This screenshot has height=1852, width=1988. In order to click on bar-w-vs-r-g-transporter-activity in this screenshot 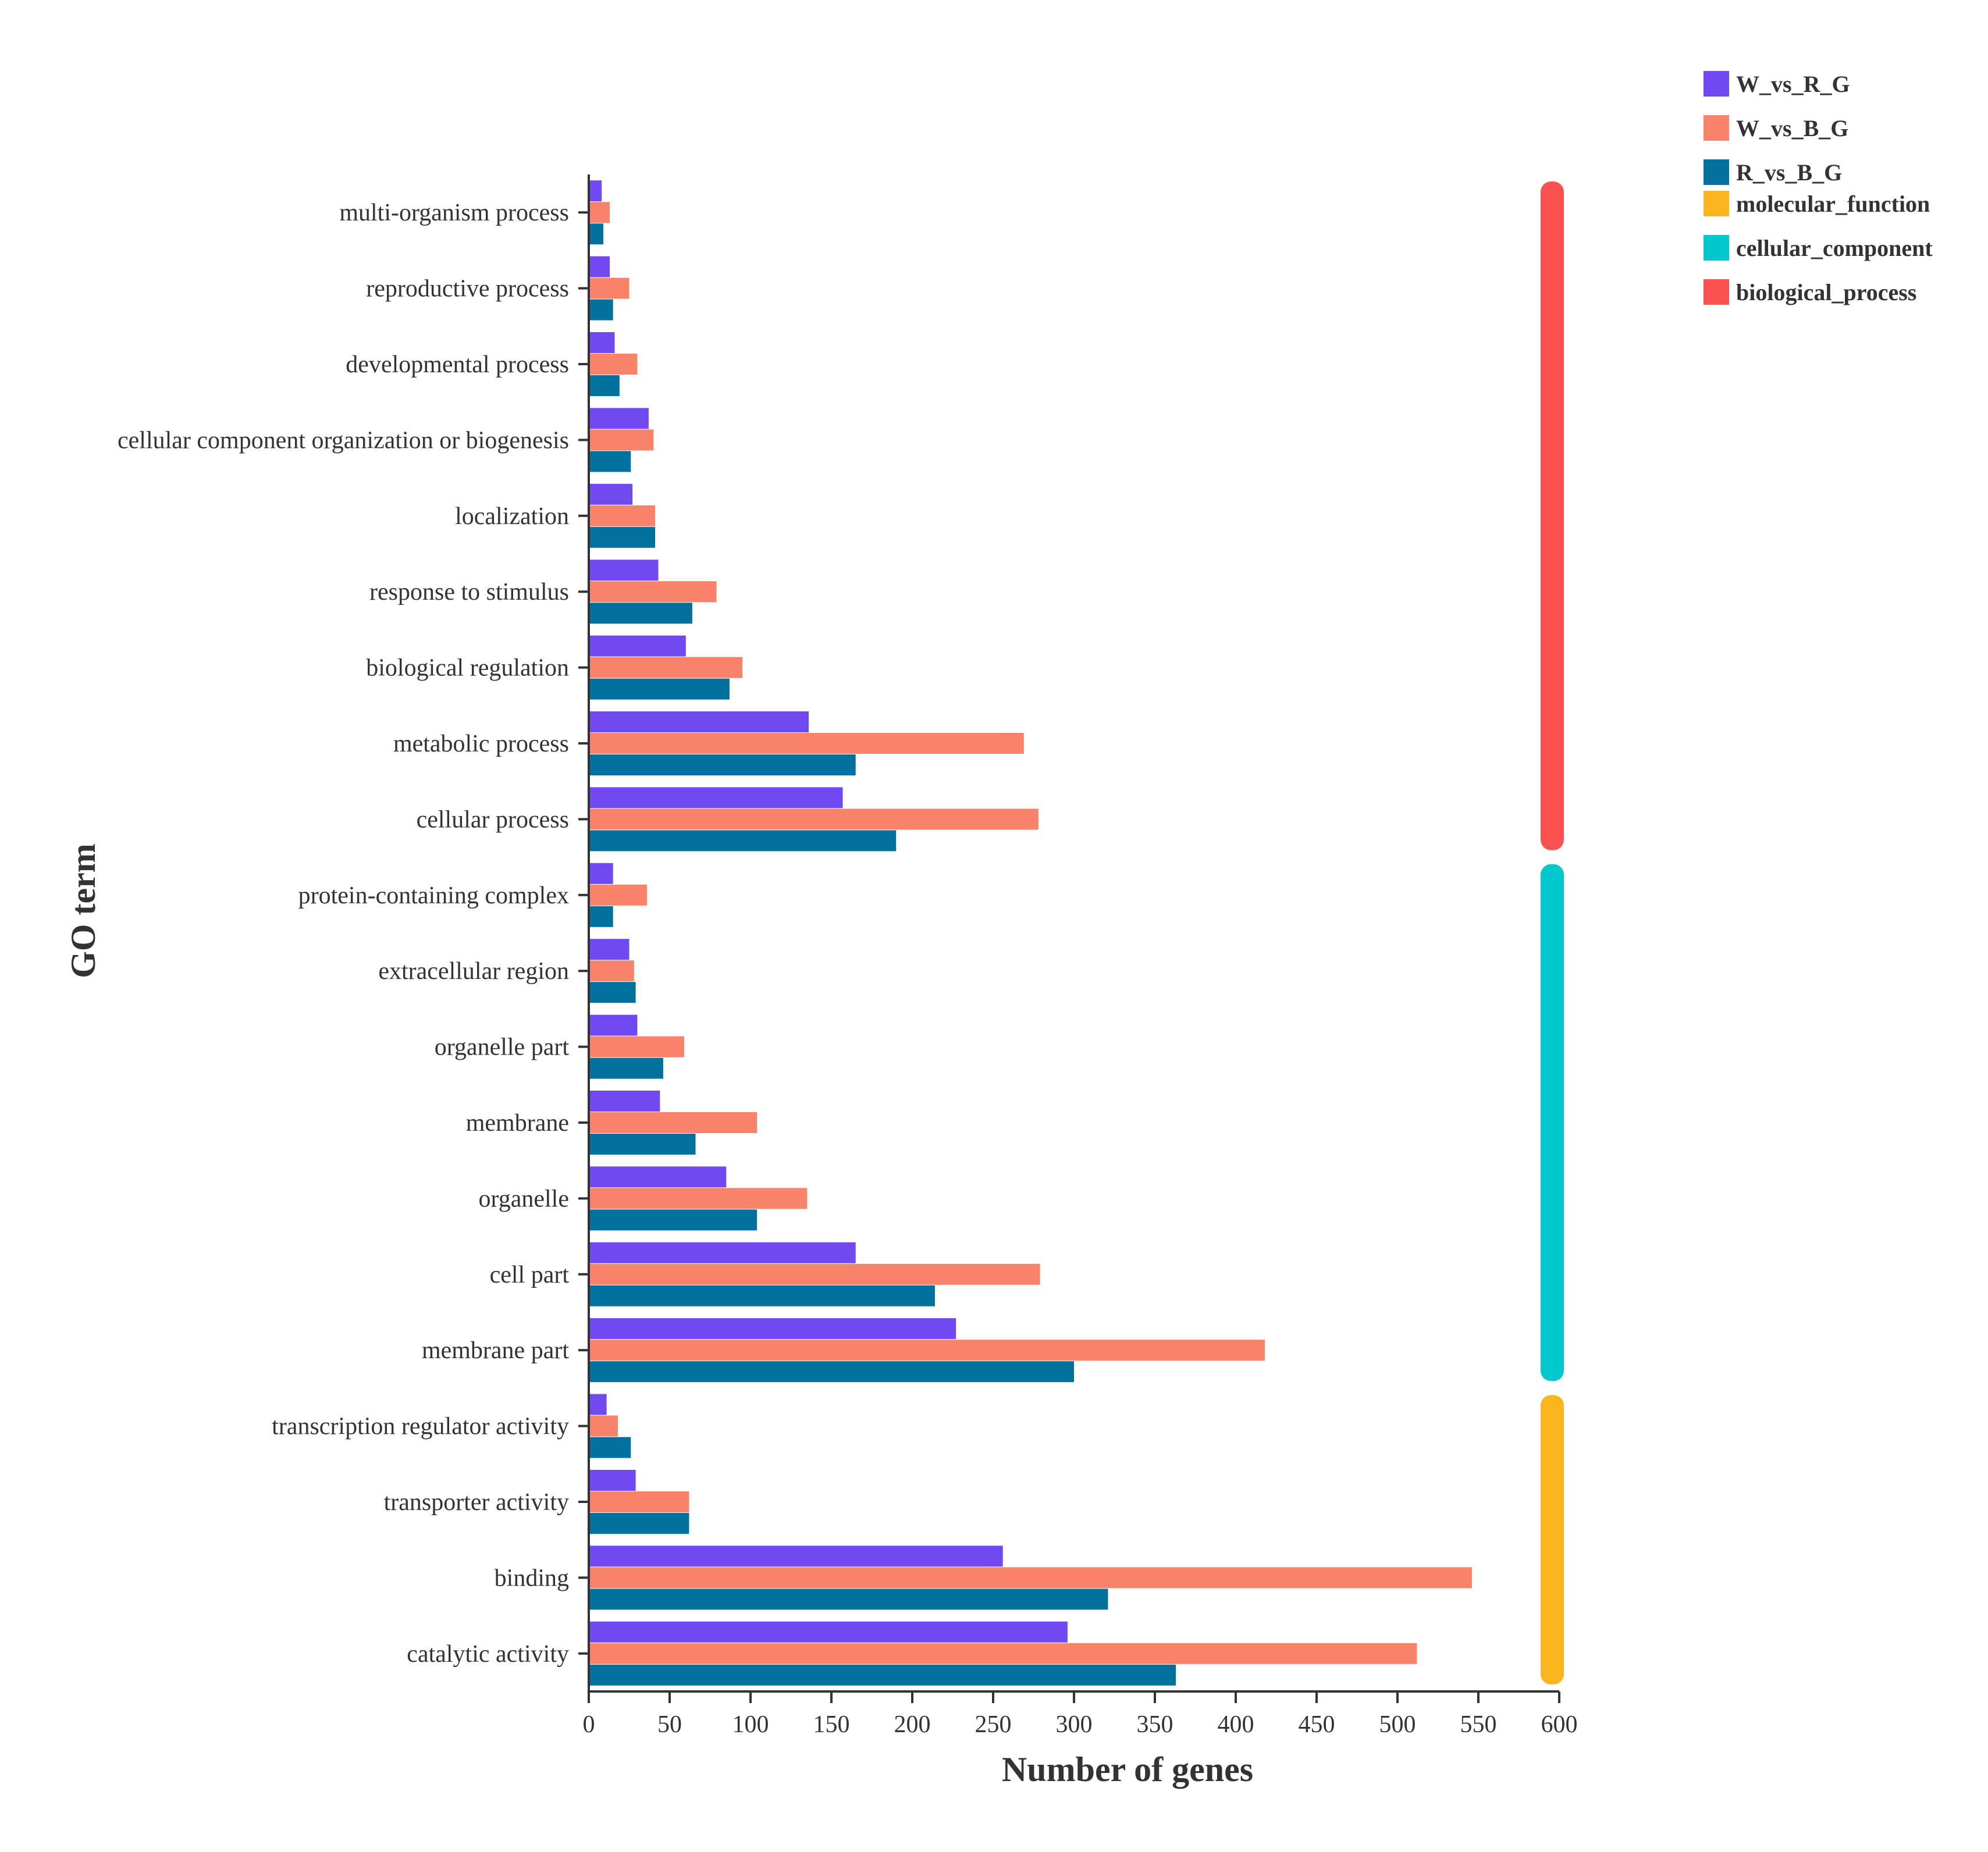, I will do `click(612, 1480)`.